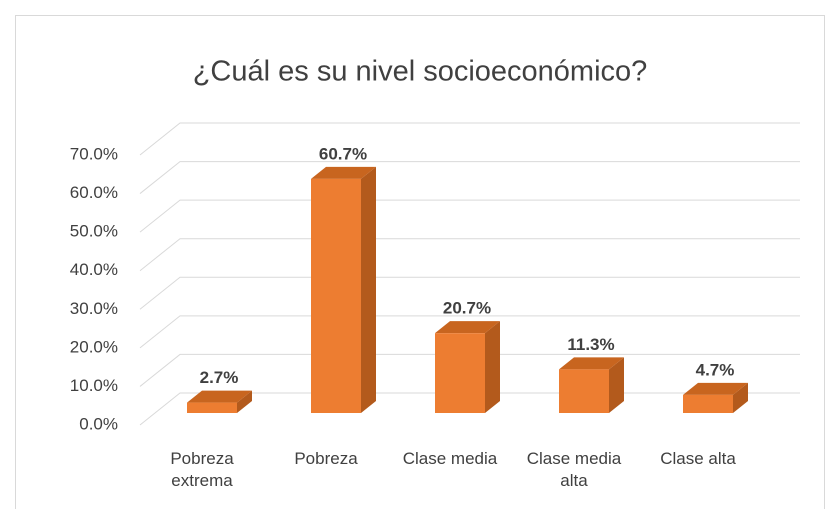 The width and height of the screenshot is (840, 509). Describe the element at coordinates (450, 458) in the screenshot. I see `x-tick-label: Clase media` at that location.